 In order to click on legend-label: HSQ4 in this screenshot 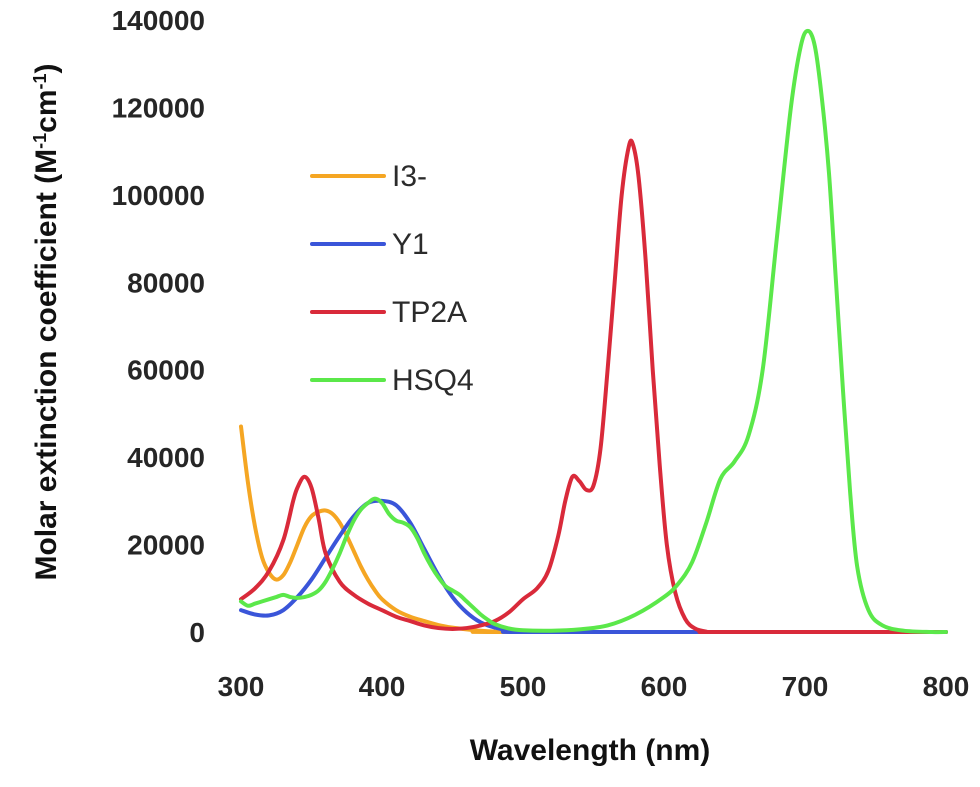, I will do `click(433, 380)`.